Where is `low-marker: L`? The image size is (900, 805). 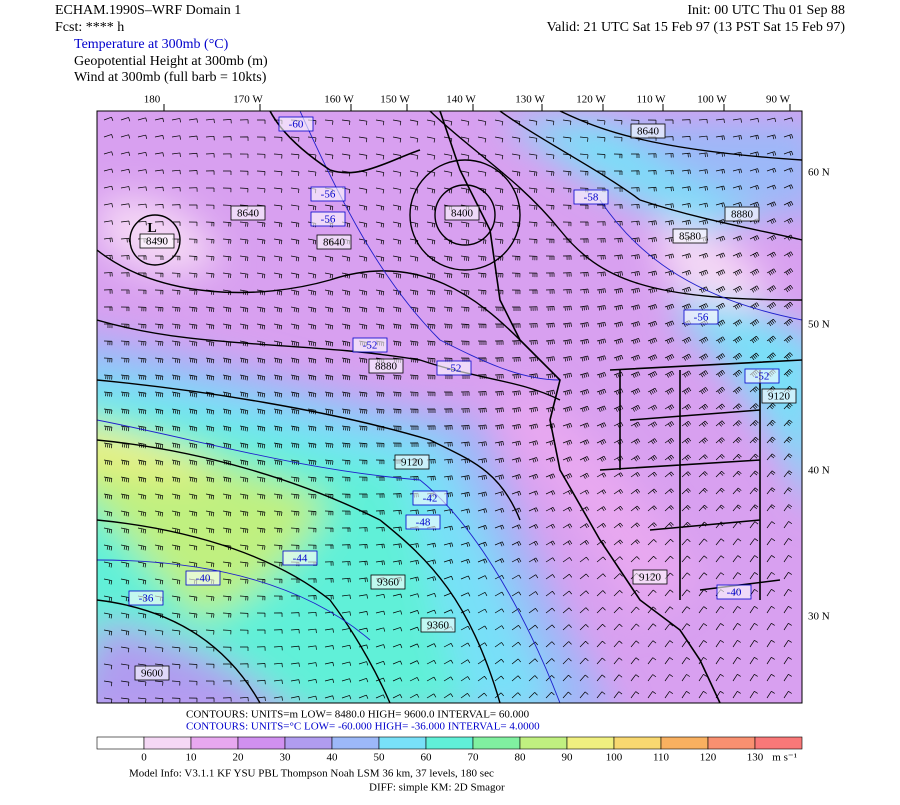 low-marker: L is located at coordinates (151, 228).